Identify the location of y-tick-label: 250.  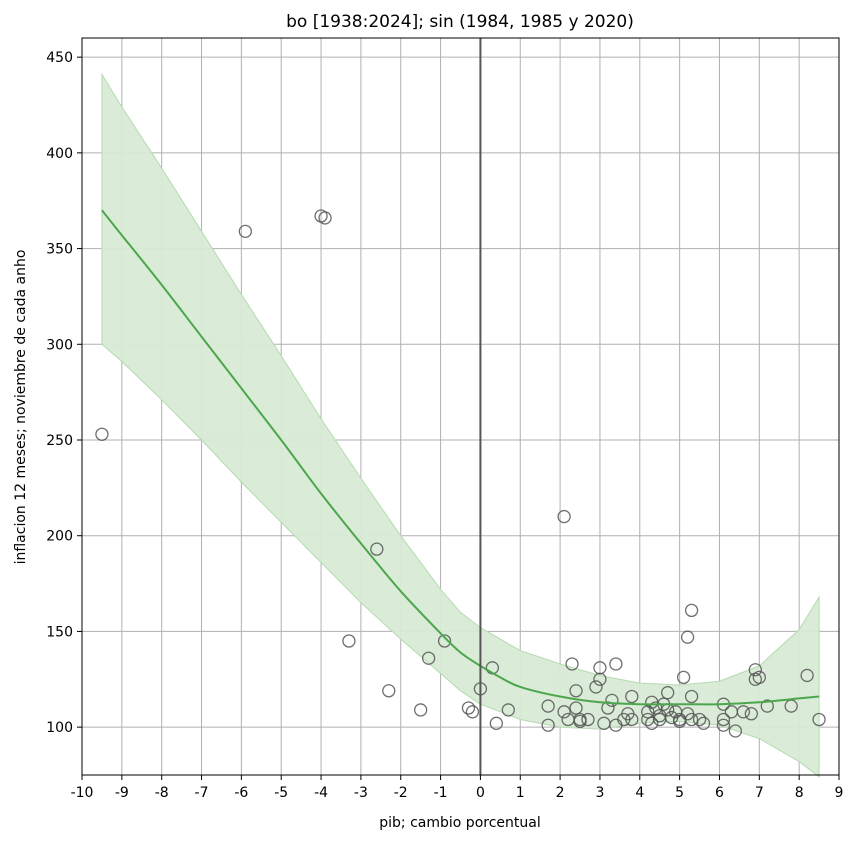
(59, 441).